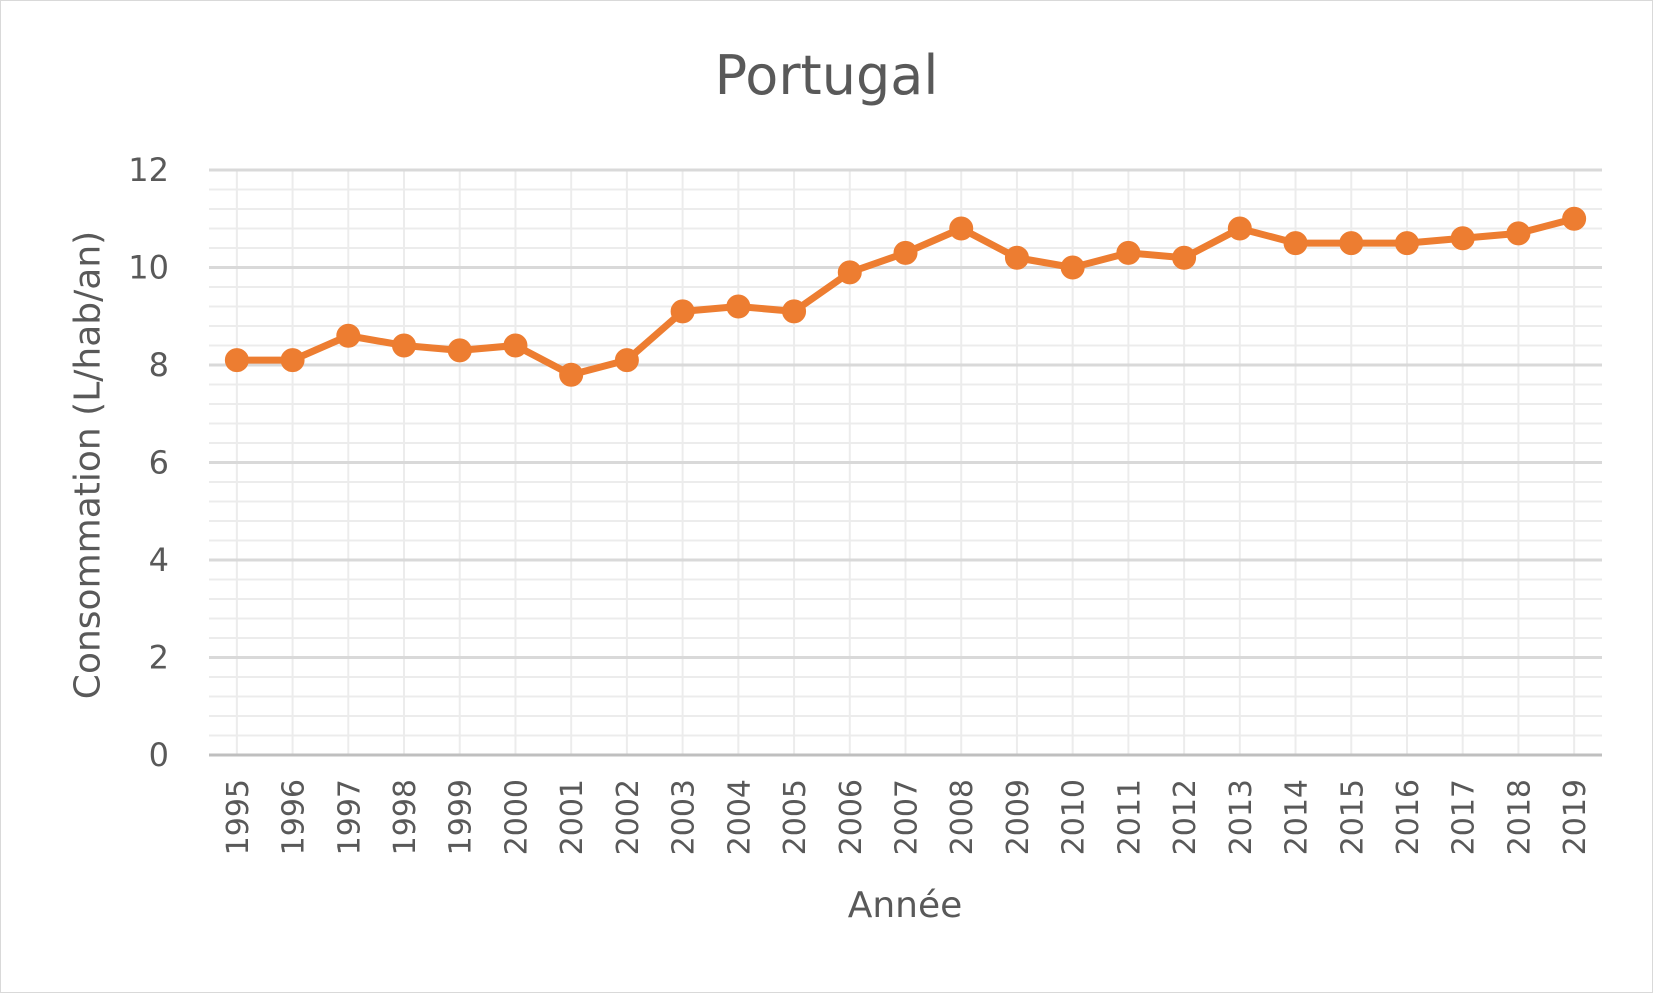 Image resolution: width=1653 pixels, height=993 pixels. I want to click on x-tick-label: 1998, so click(405, 817).